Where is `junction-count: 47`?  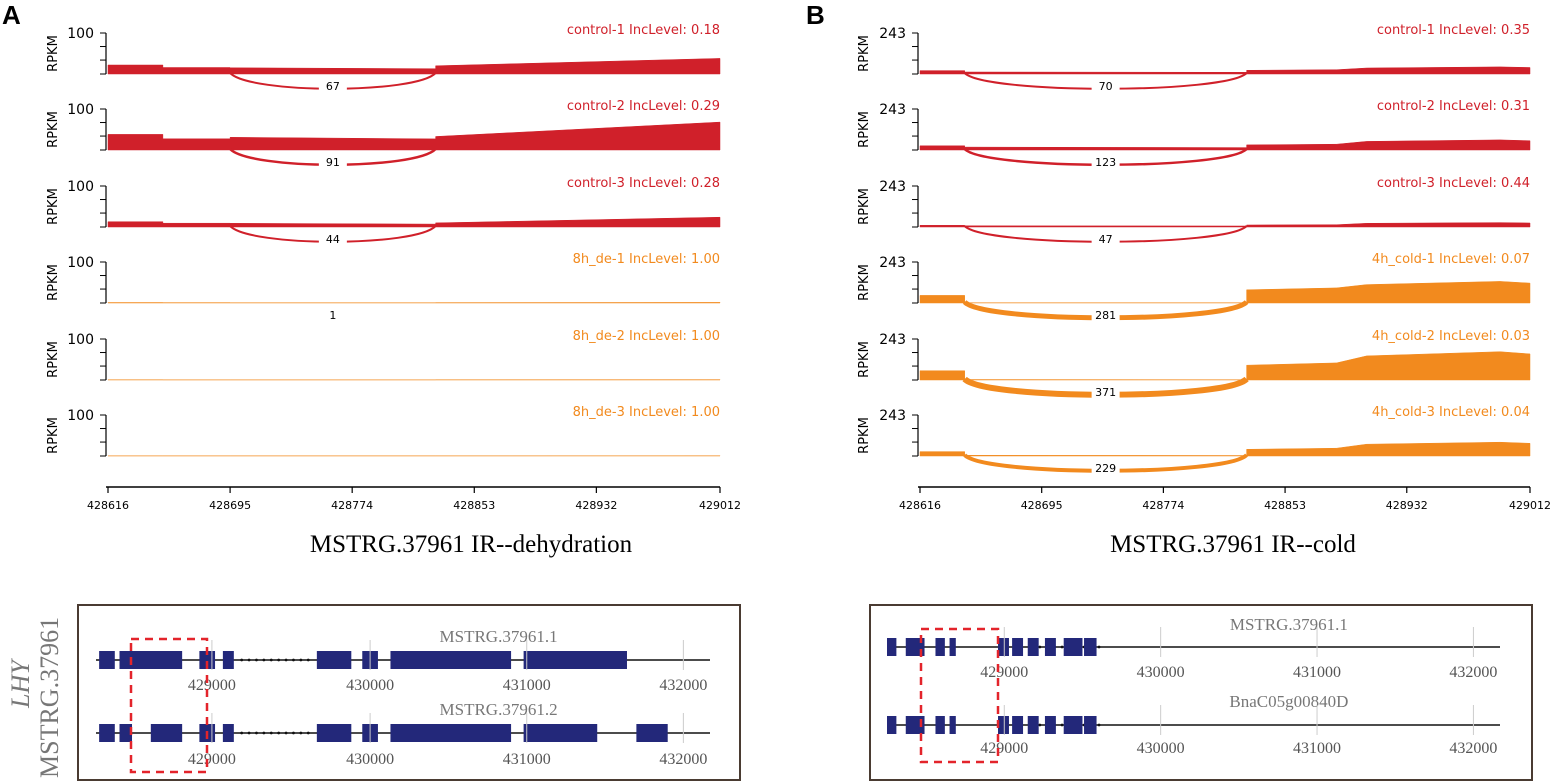 junction-count: 47 is located at coordinates (1106, 239).